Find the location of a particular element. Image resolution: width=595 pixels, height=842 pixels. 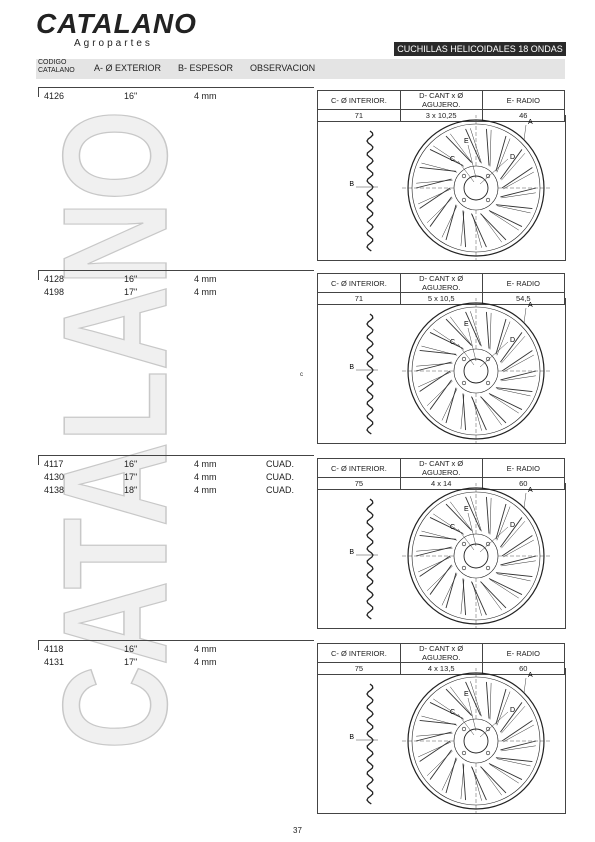

product-diameter: 18" is located at coordinates (131, 490).